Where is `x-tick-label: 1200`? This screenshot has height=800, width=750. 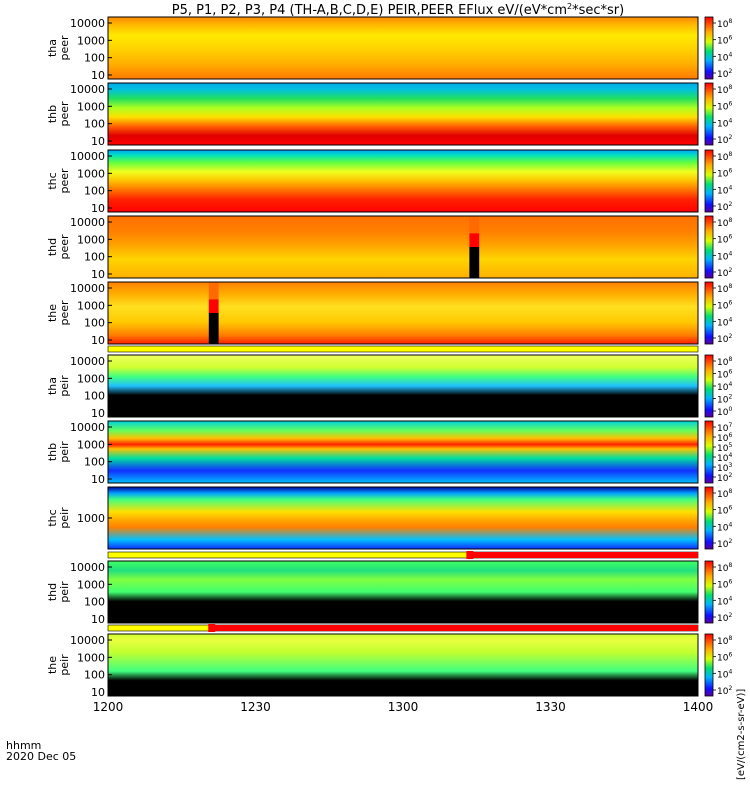
x-tick-label: 1200 is located at coordinates (108, 707).